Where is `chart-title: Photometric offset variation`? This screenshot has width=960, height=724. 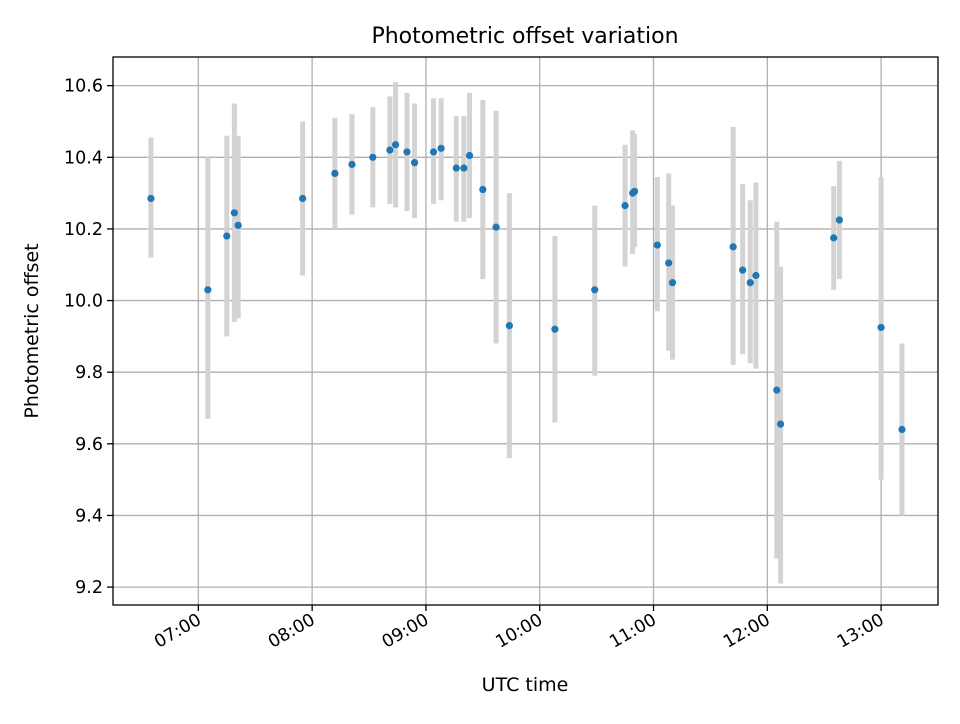 chart-title: Photometric offset variation is located at coordinates (524, 36).